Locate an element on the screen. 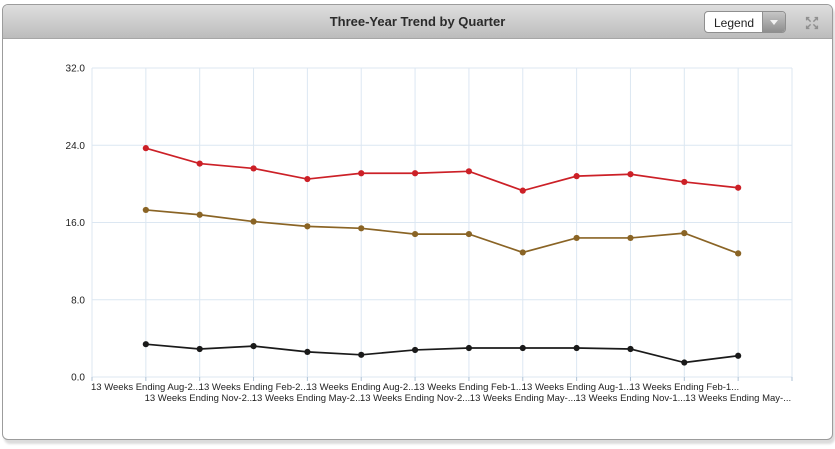 This screenshot has width=835, height=449. expand-arrows-icon is located at coordinates (812, 23).